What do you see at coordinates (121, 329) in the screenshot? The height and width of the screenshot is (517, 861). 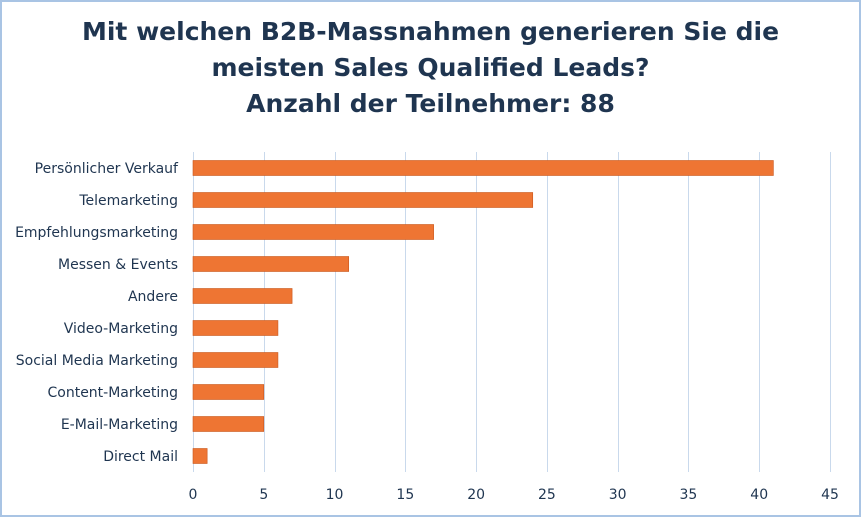 I see `category-label: Video-Marketing` at bounding box center [121, 329].